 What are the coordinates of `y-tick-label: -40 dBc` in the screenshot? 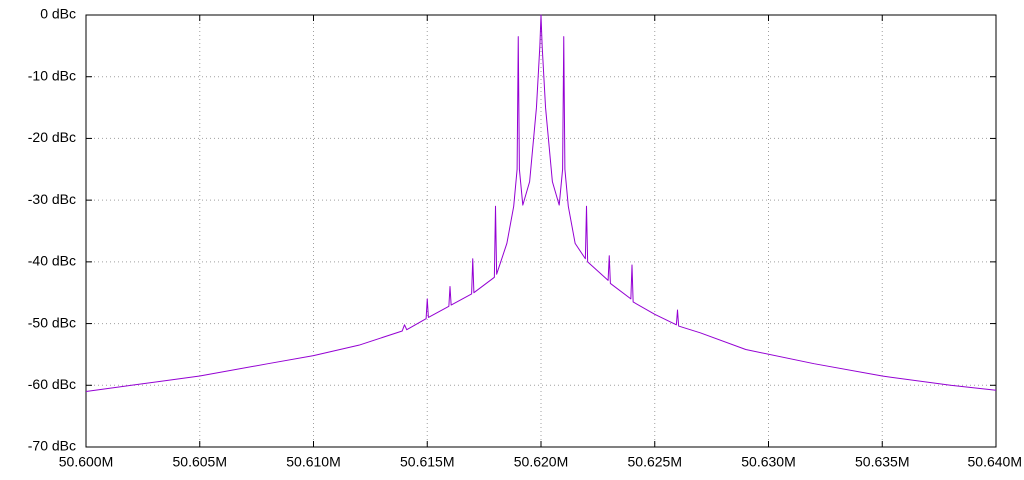 It's located at (52, 261).